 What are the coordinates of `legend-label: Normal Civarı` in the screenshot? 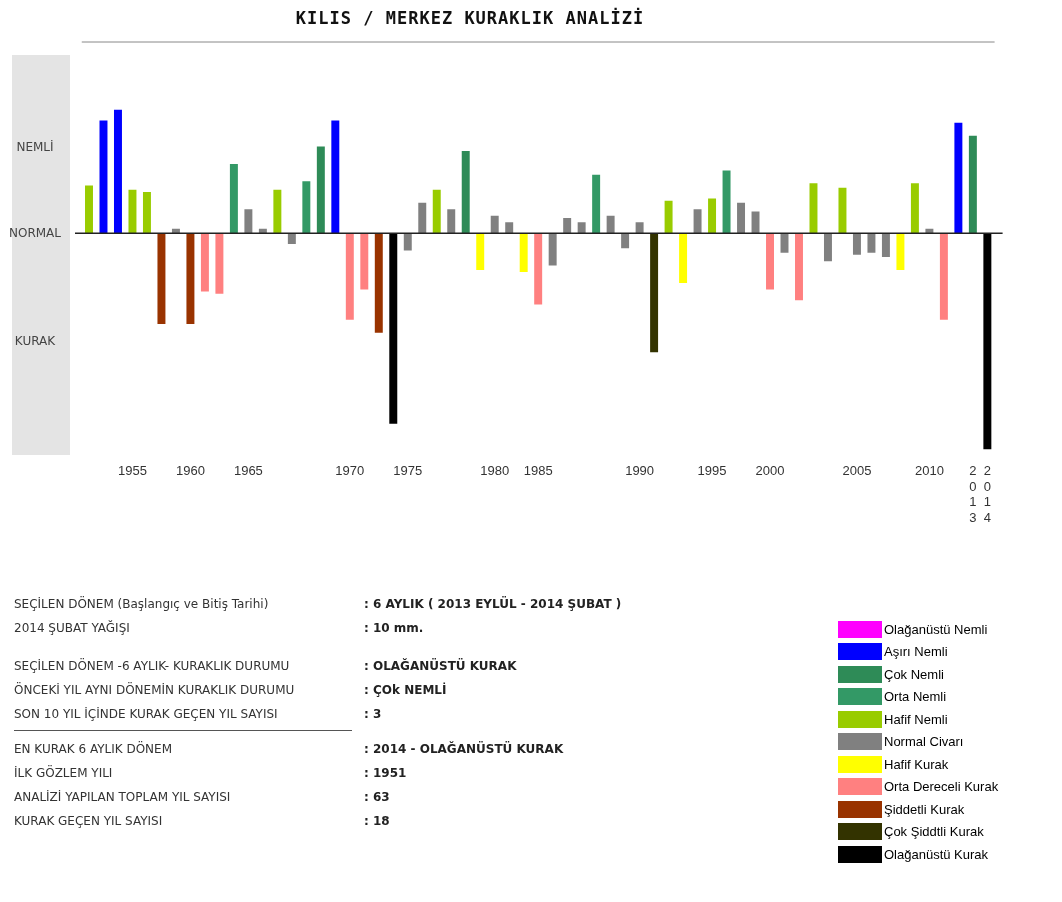 It's located at (924, 742).